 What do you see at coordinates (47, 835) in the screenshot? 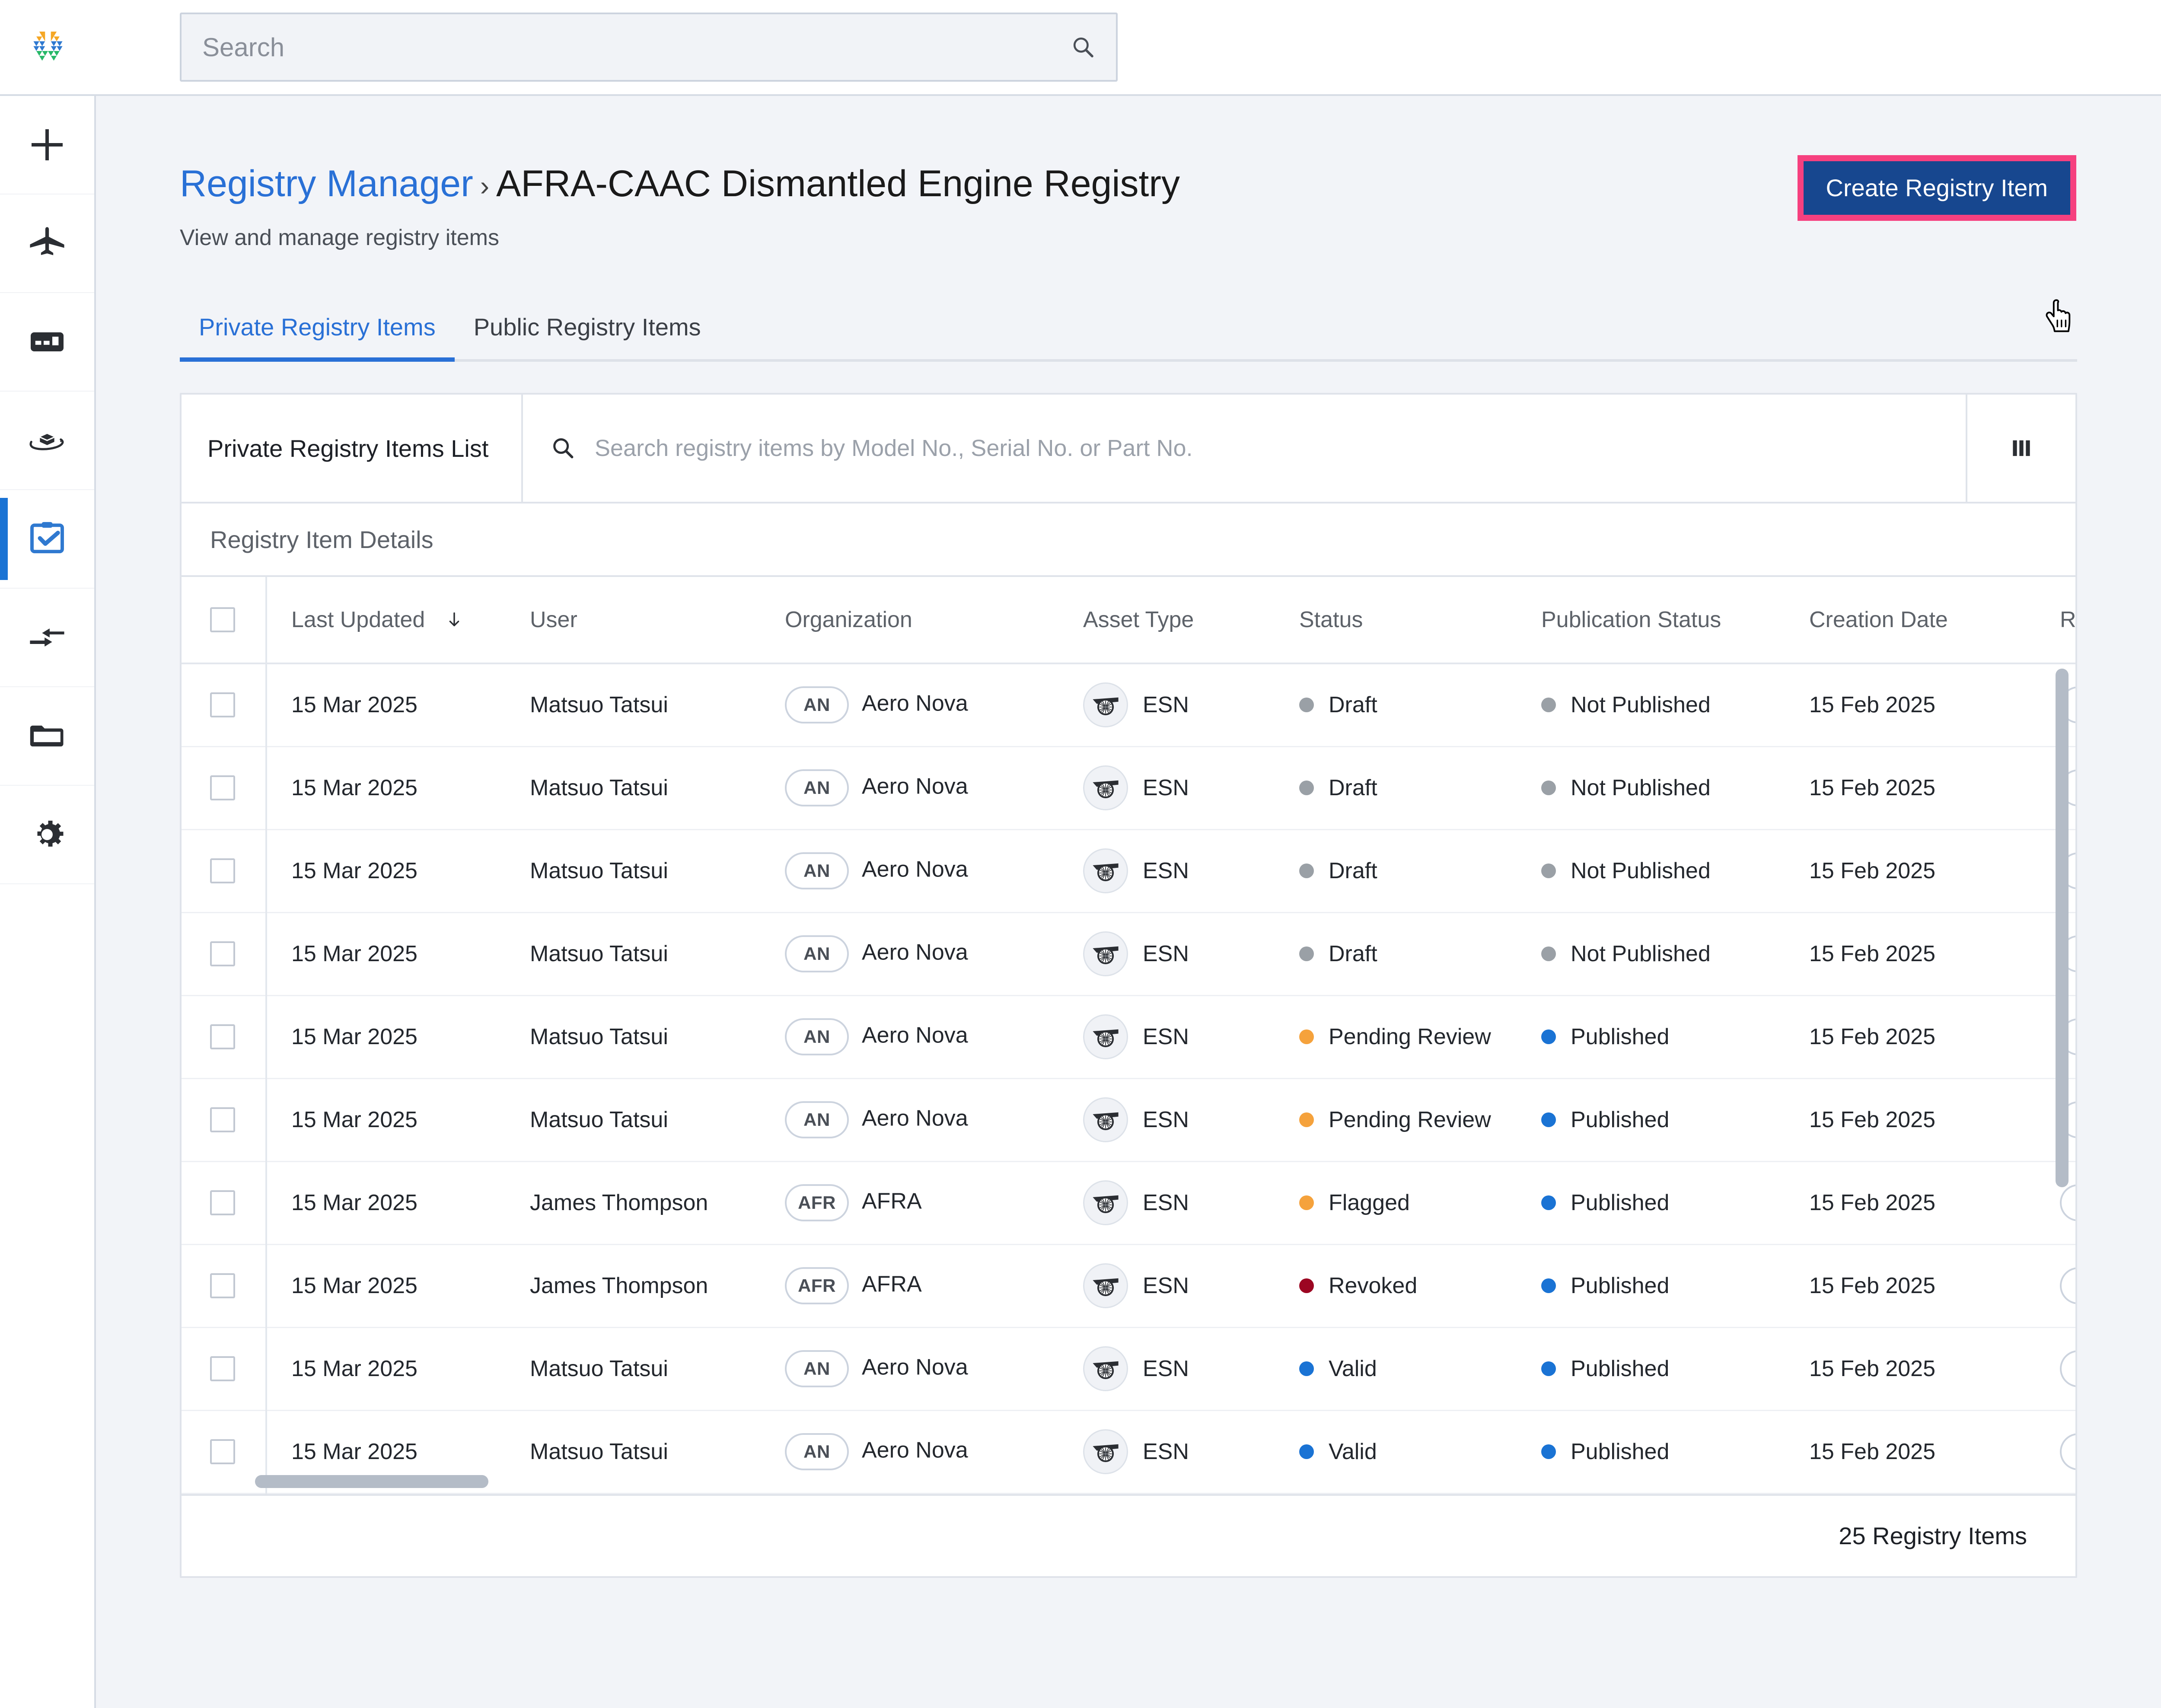
I see `sidebar-item-settings` at bounding box center [47, 835].